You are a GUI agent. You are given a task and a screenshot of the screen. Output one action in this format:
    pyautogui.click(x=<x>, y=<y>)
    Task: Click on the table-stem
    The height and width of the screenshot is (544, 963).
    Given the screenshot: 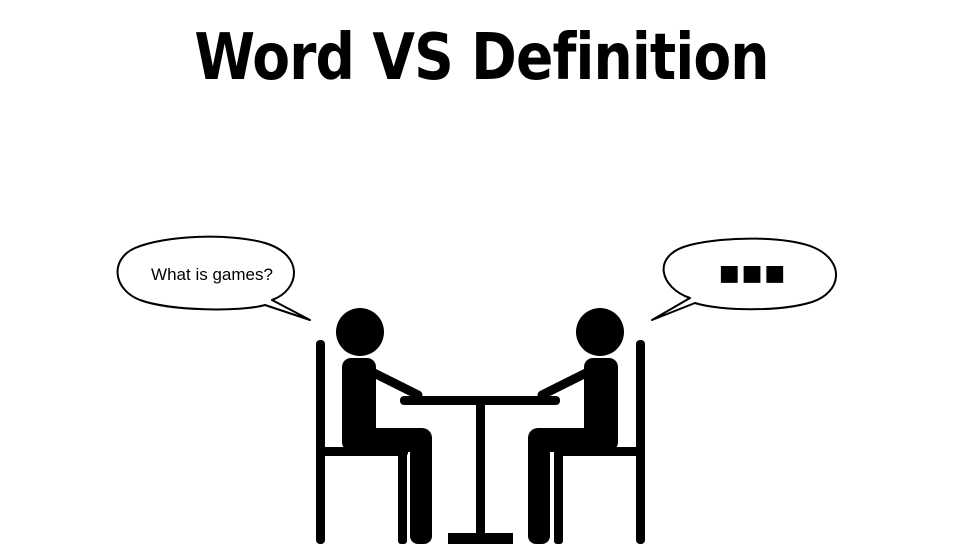 What is the action you would take?
    pyautogui.click(x=480, y=469)
    